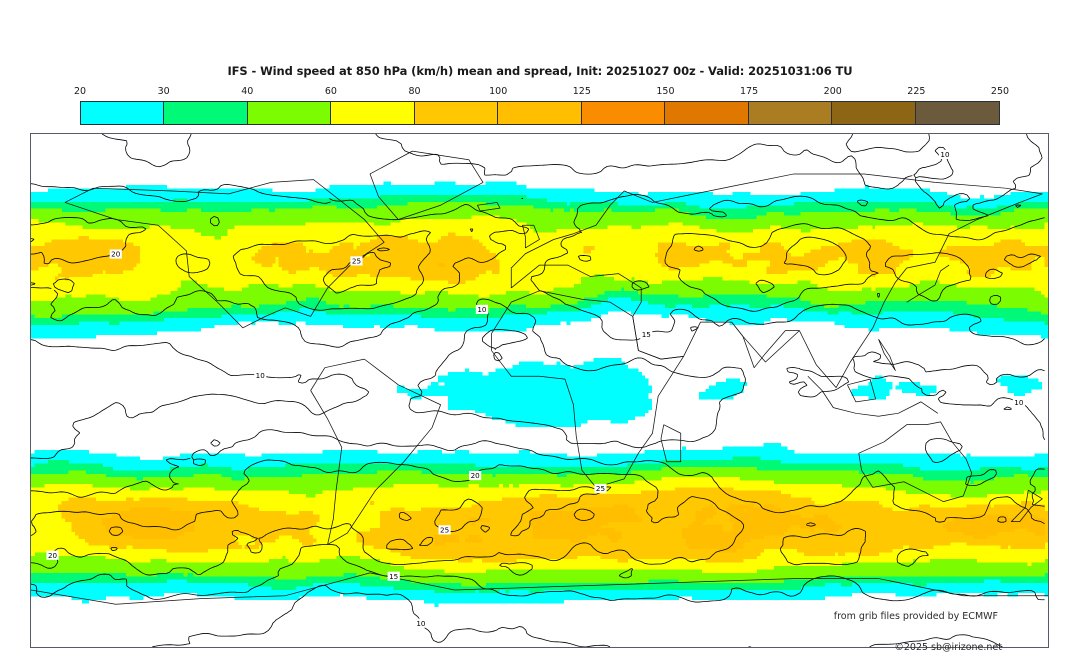  What do you see at coordinates (541, 94) in the screenshot?
I see `colorbar-tick-labels: 20 30 40 60 80 100 125 150 175 200 225 250` at bounding box center [541, 94].